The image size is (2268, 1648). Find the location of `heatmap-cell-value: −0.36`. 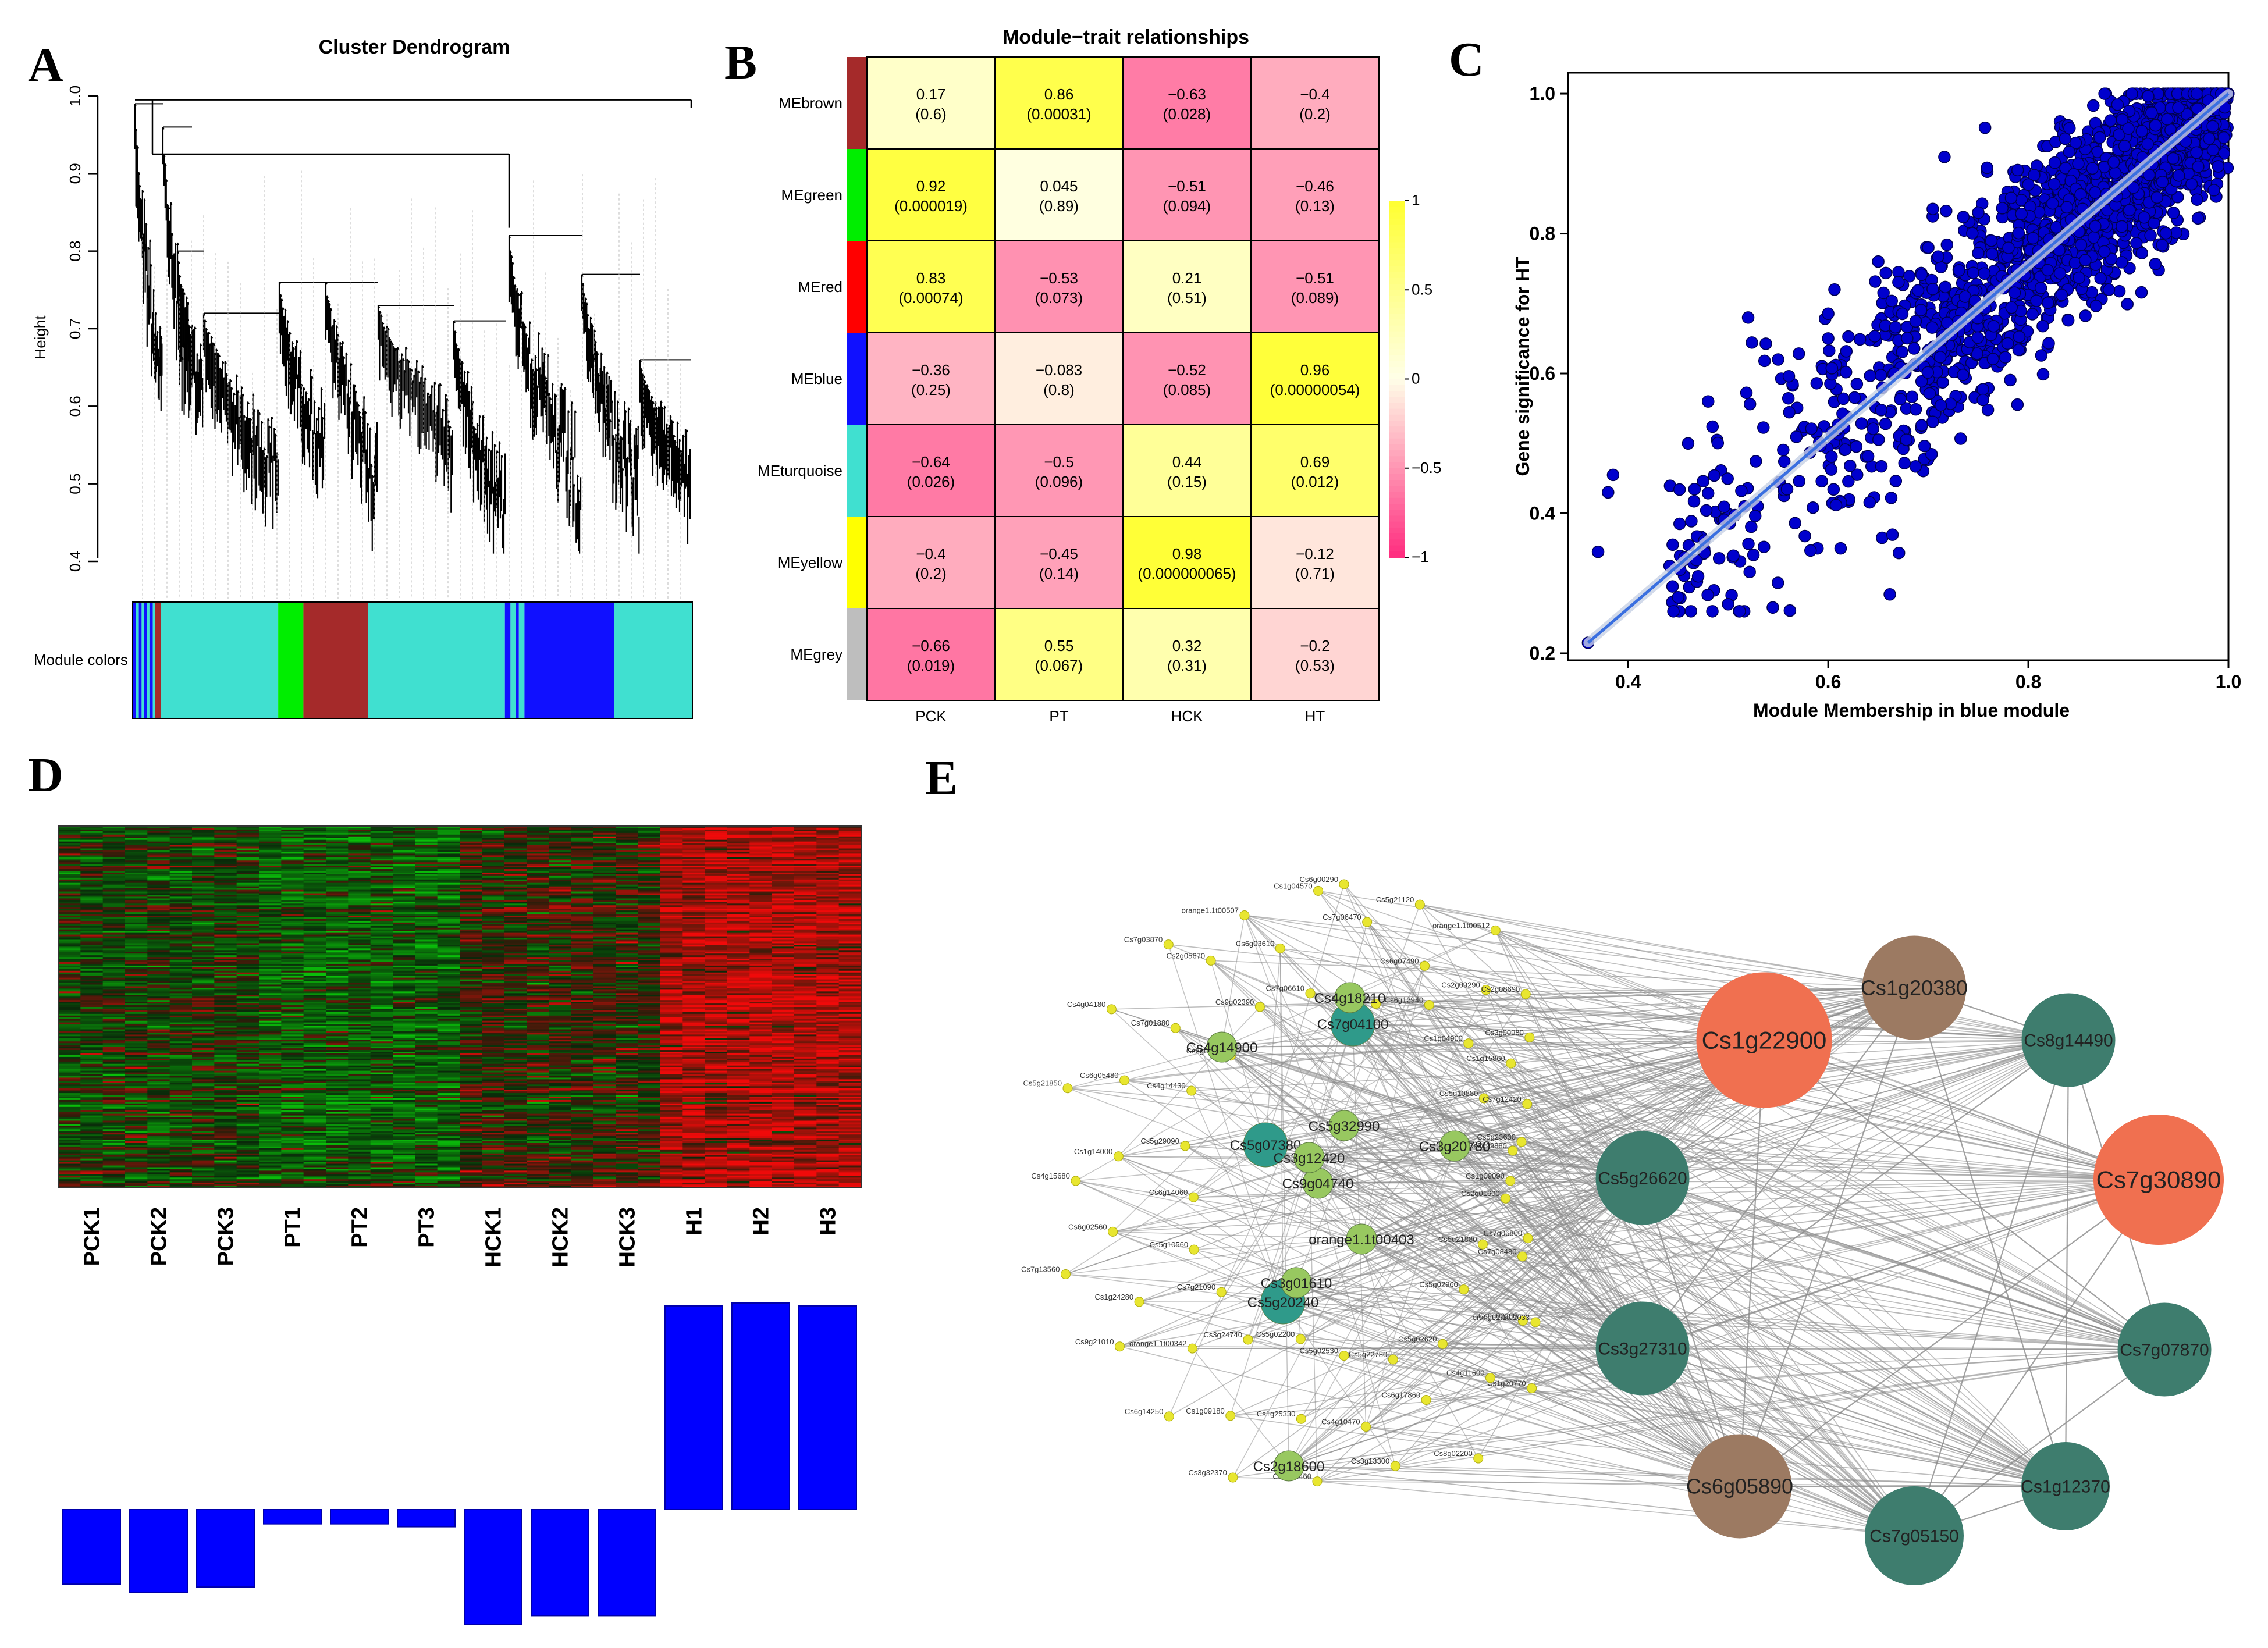

heatmap-cell-value: −0.36 is located at coordinates (931, 370).